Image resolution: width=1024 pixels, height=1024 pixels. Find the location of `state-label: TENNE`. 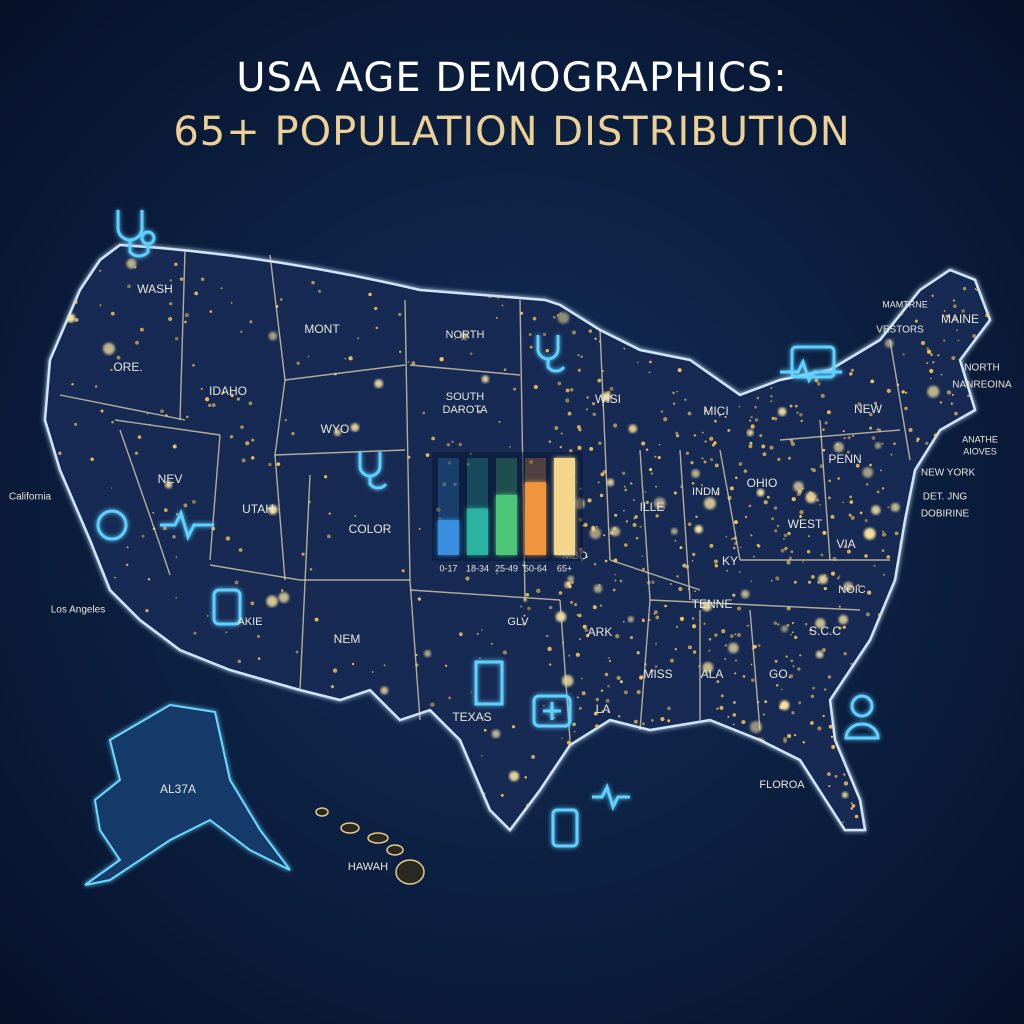

state-label: TENNE is located at coordinates (712, 604).